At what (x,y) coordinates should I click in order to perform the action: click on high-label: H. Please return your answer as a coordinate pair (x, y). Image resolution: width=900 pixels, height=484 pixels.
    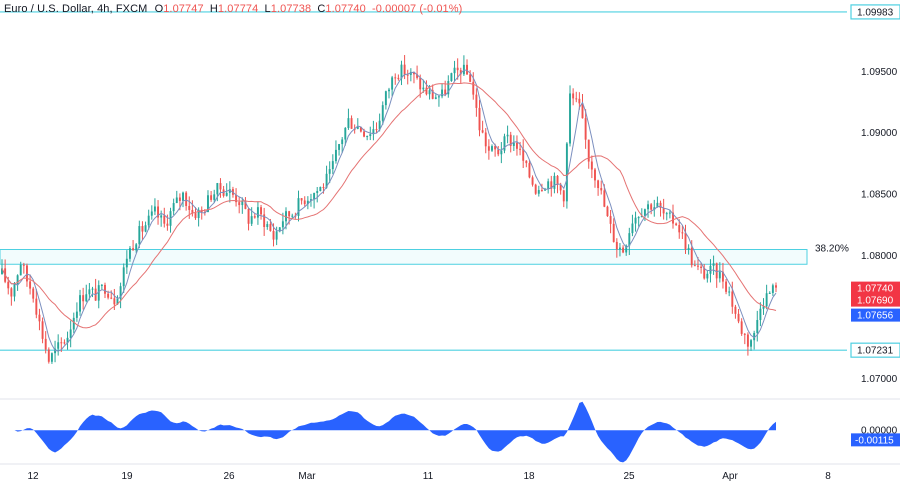
    Looking at the image, I should click on (213, 9).